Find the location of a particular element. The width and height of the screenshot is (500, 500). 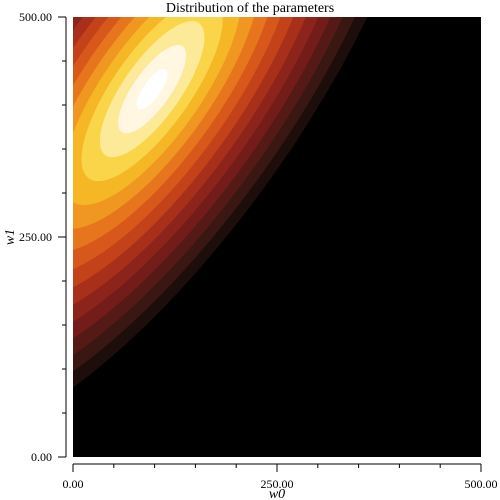

chart-title: Distribution of the parameters is located at coordinates (250, 8).